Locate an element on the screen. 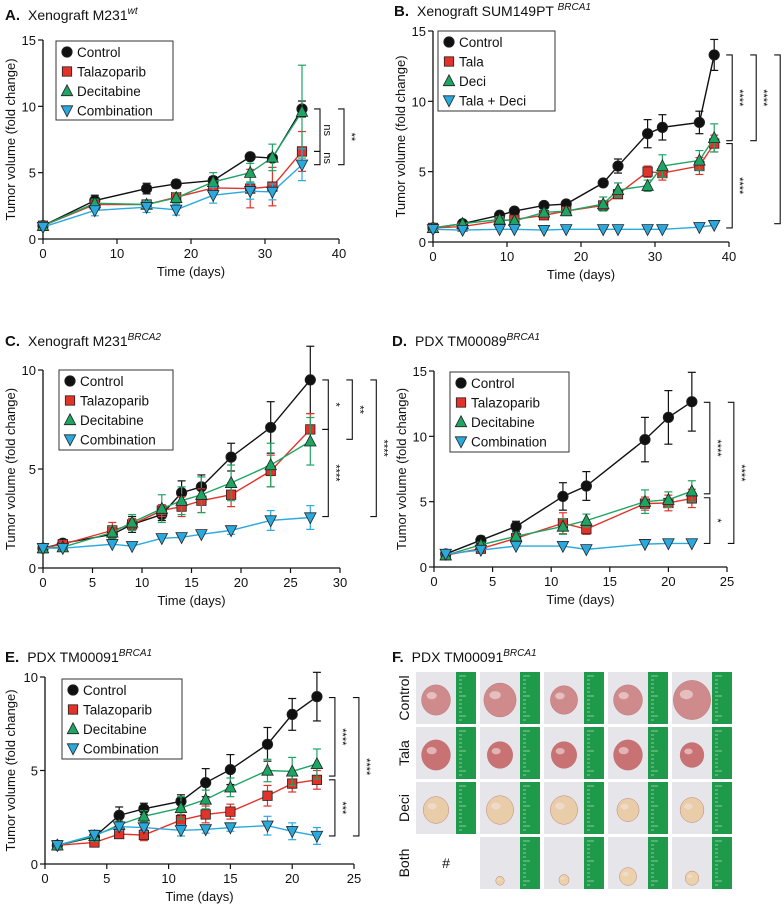  panel-title: E. PDX TM00091BRCA1 is located at coordinates (78, 657).